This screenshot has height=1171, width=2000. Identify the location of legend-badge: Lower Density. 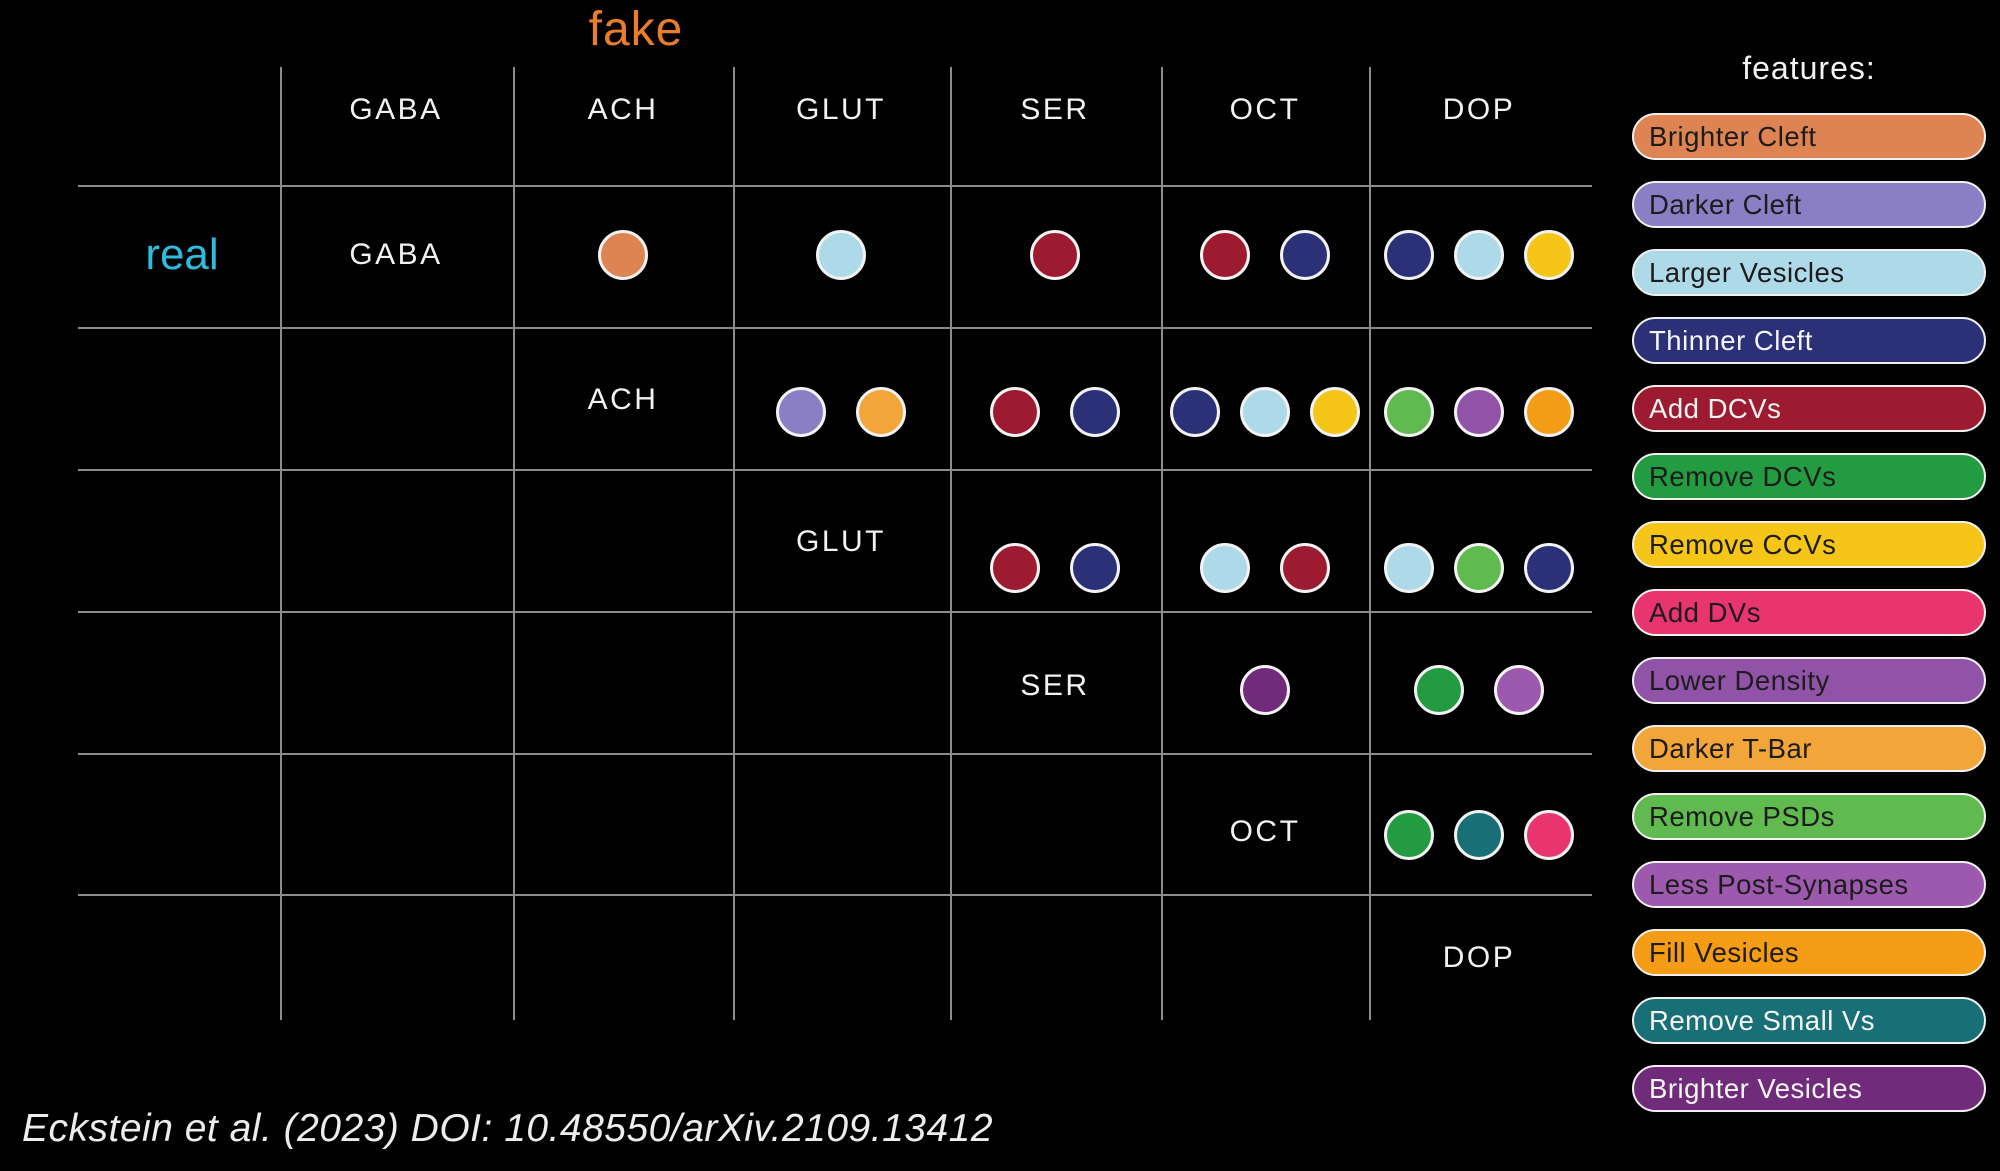
(1809, 680).